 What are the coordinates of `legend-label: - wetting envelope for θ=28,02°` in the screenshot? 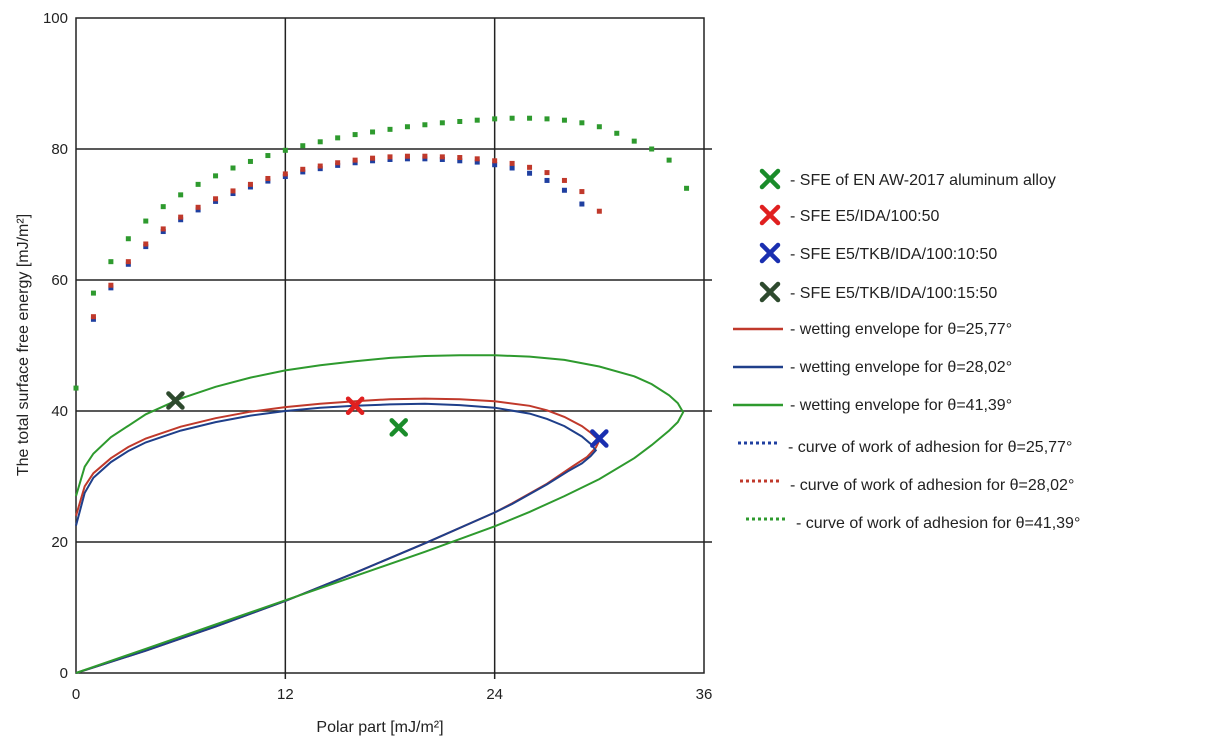 It's located at (901, 367).